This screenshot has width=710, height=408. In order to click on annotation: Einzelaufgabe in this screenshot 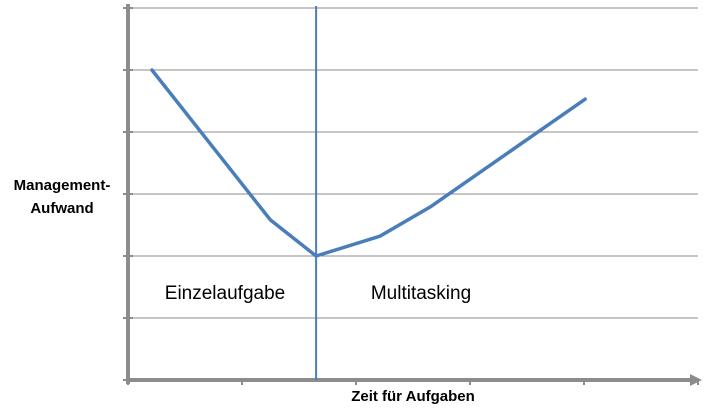, I will do `click(225, 293)`.